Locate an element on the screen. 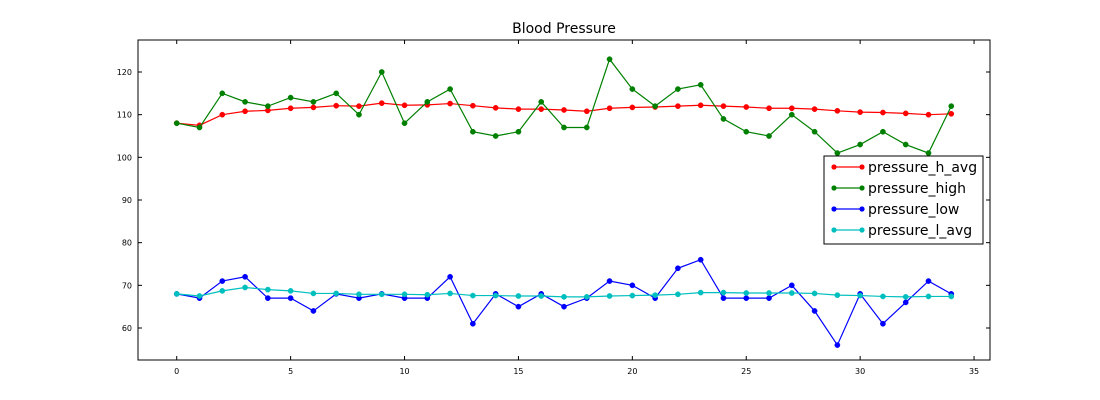  series-pressure_l_avg is located at coordinates (564, 292).